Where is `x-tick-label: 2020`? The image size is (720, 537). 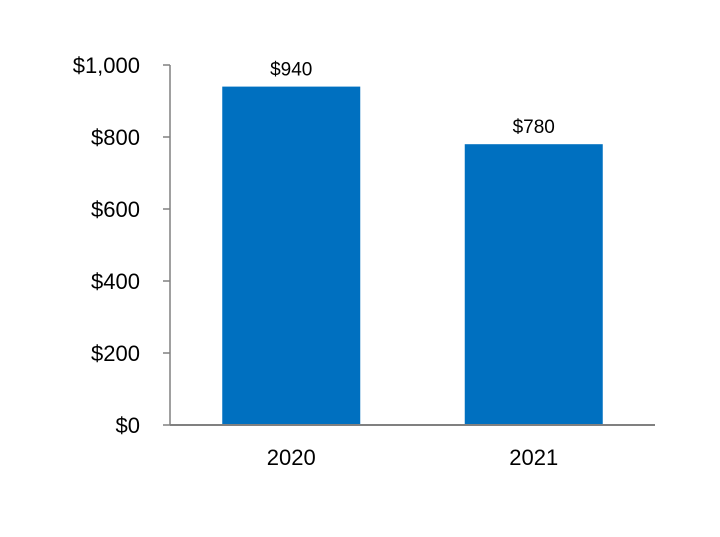
x-tick-label: 2020 is located at coordinates (291, 457).